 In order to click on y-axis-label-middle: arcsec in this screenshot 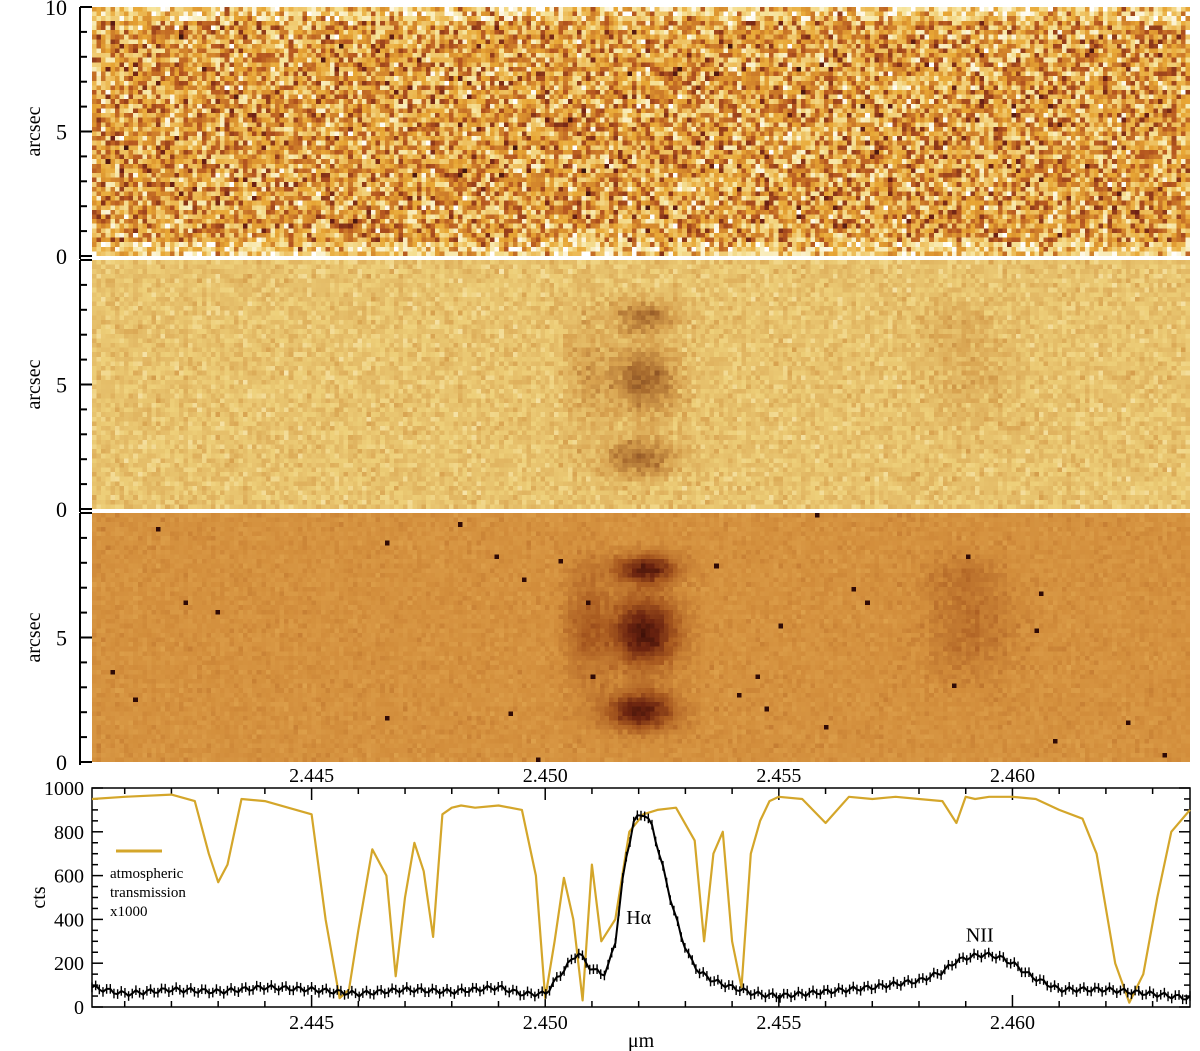, I will do `click(34, 384)`.